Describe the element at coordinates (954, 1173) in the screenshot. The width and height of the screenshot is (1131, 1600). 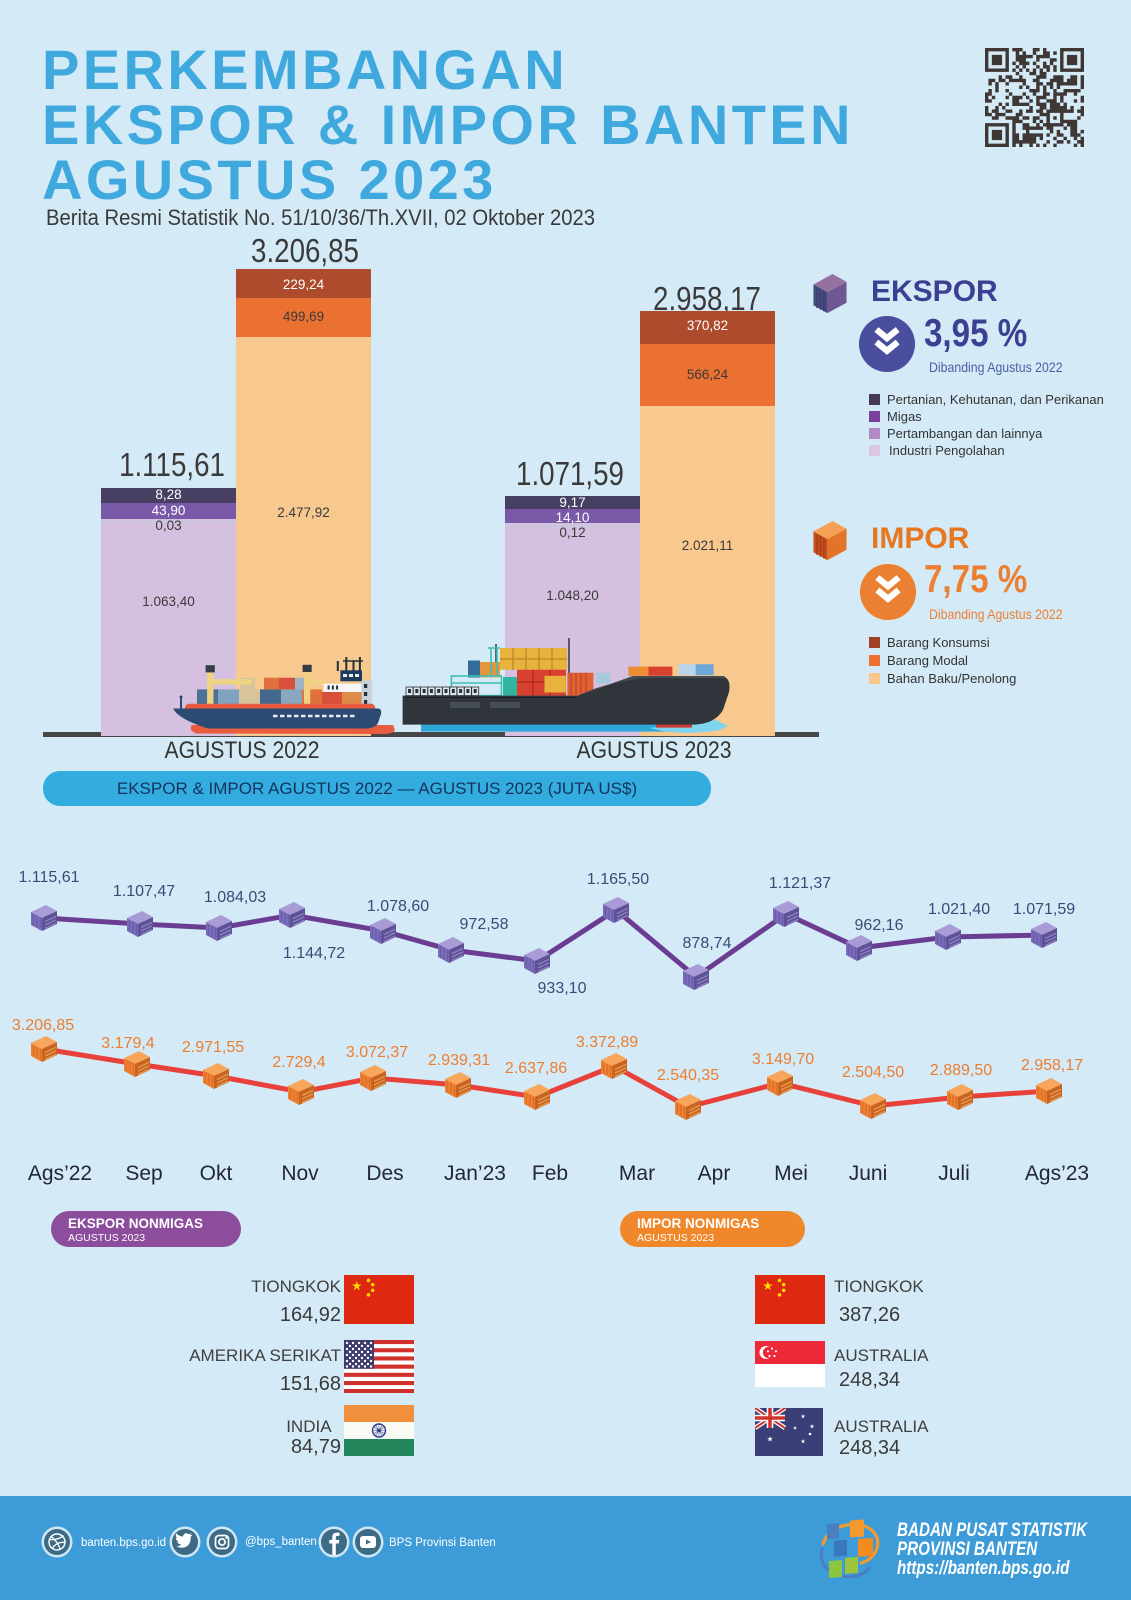
I see `svg-text: Juli` at that location.